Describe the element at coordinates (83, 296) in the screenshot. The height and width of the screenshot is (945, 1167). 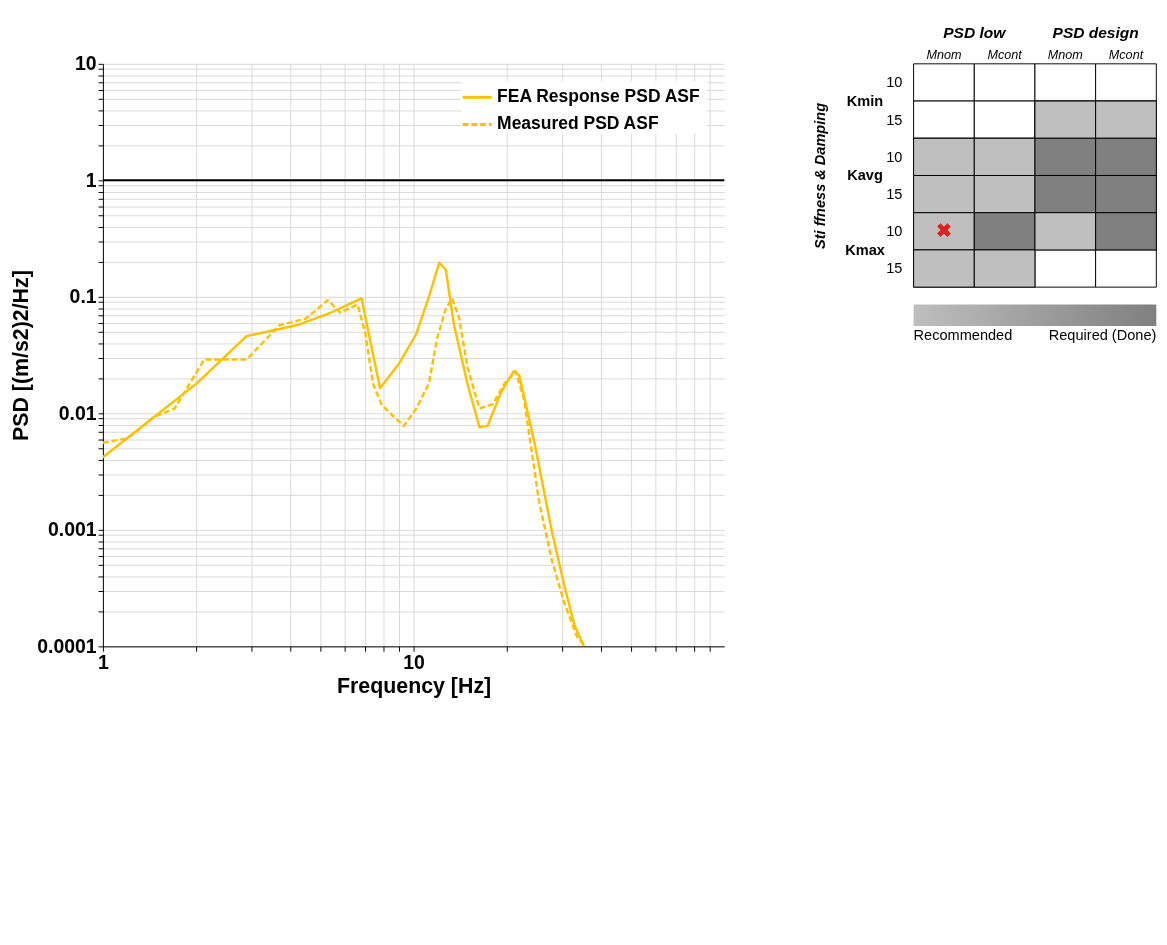
I see `y-tick-label: 0.1` at that location.